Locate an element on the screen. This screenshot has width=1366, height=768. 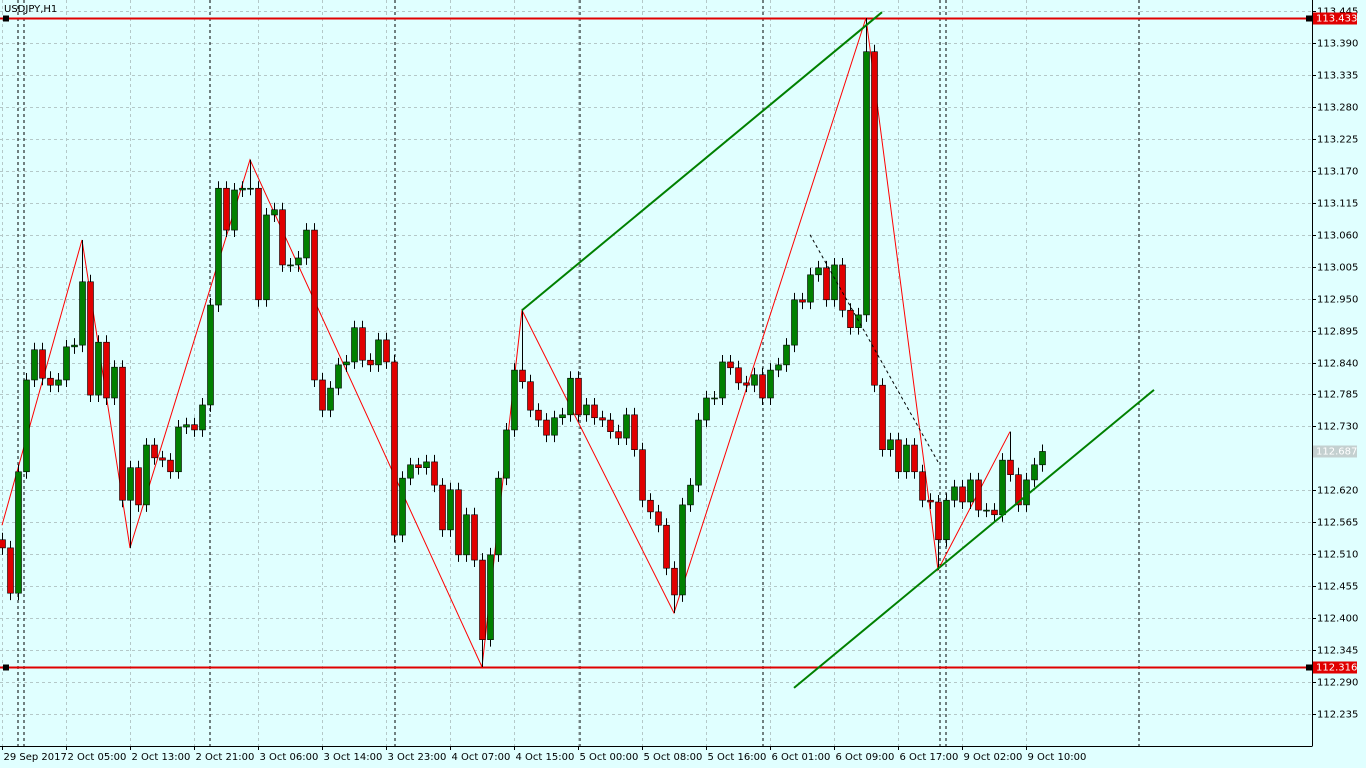
level-label-box is located at coordinates (1335, 18).